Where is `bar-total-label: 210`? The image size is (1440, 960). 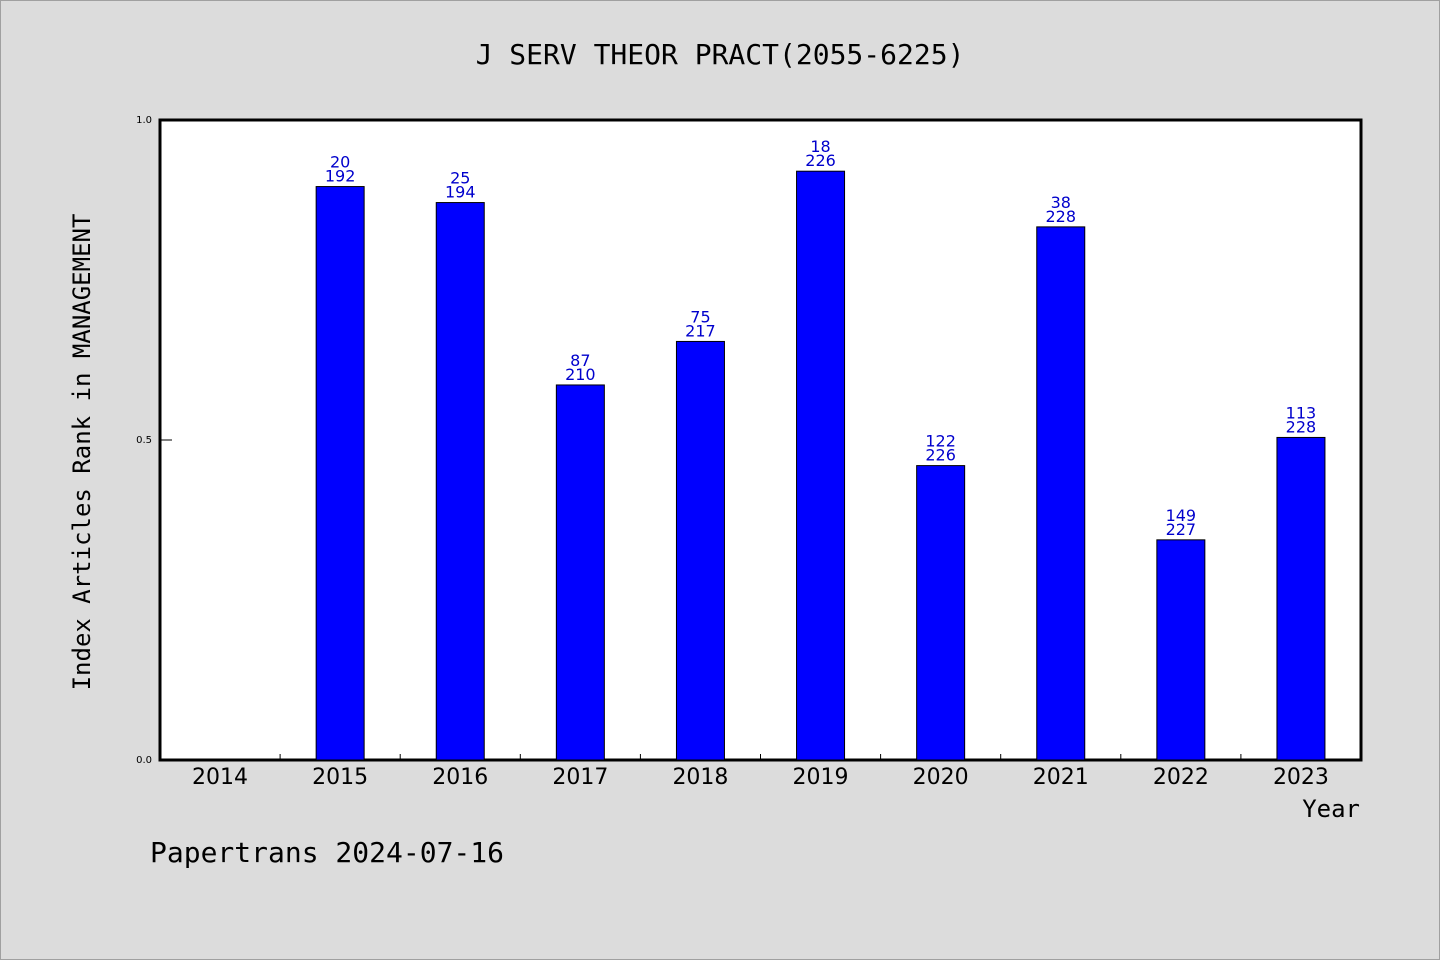
bar-total-label: 210 is located at coordinates (580, 374).